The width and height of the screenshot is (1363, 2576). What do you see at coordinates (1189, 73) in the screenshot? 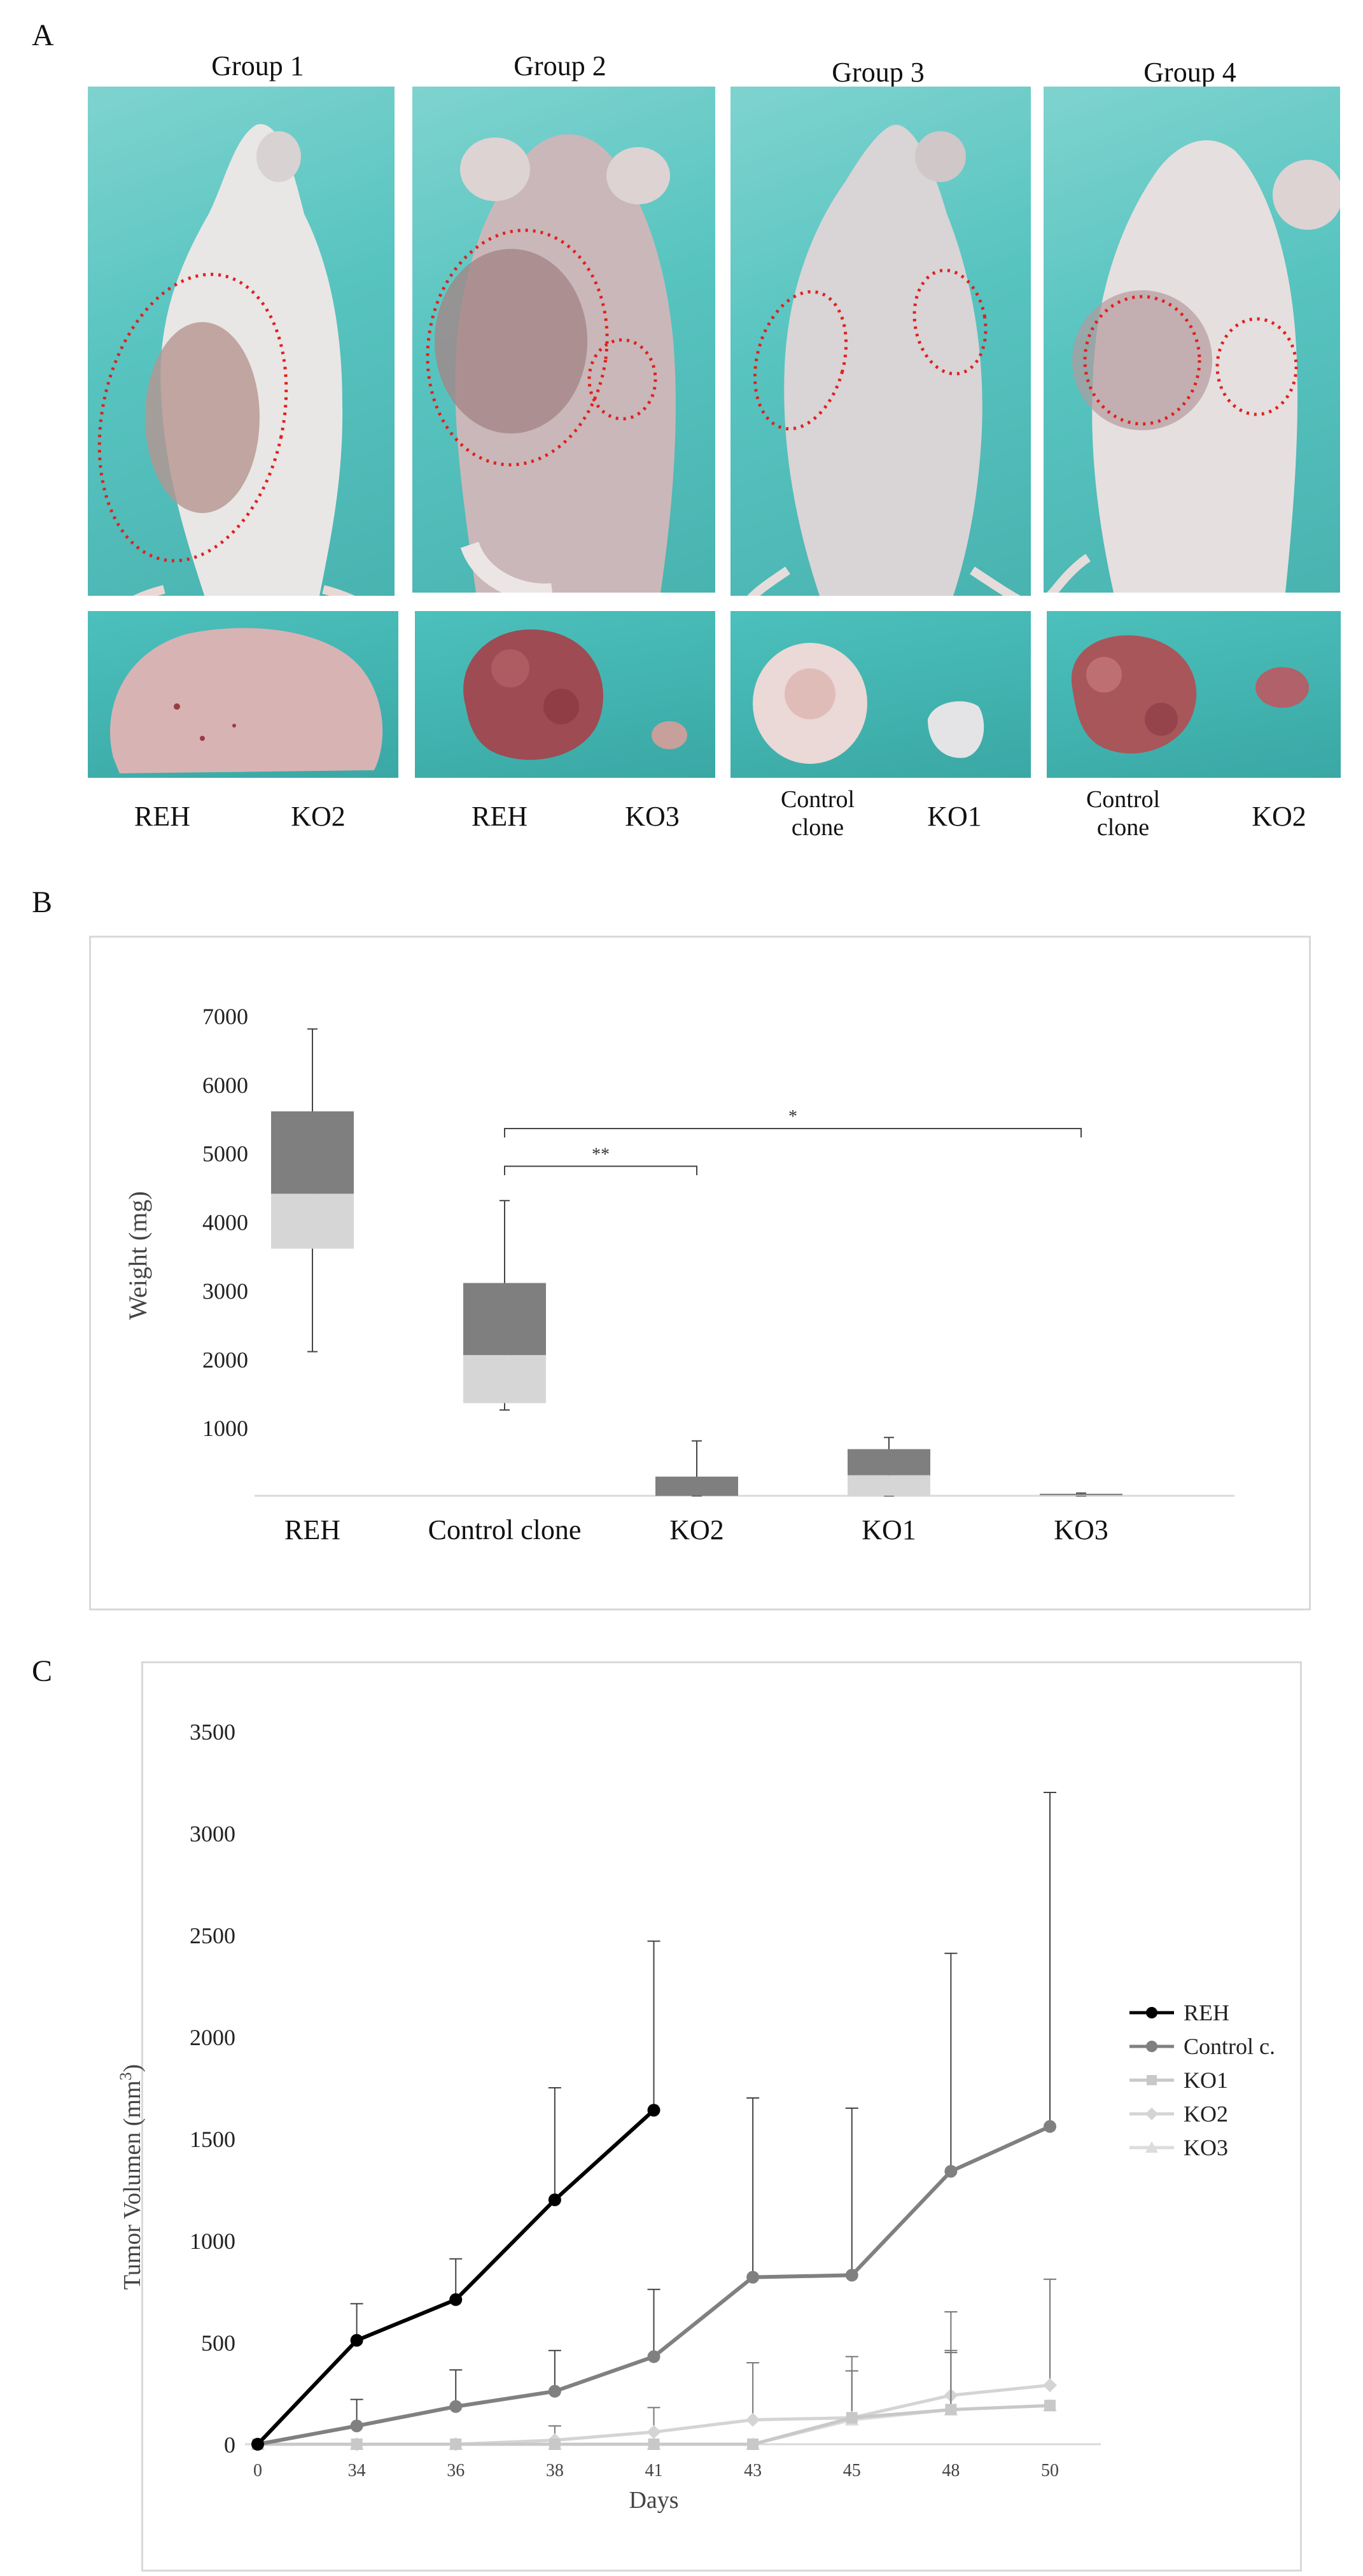
I see `group-4-title: Group 4` at bounding box center [1189, 73].